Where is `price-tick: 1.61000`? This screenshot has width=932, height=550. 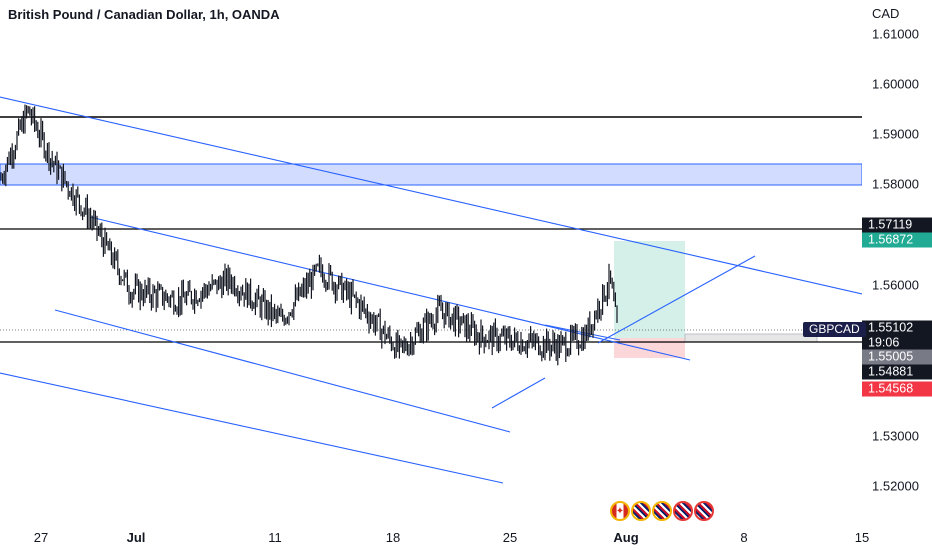 price-tick: 1.61000 is located at coordinates (895, 34).